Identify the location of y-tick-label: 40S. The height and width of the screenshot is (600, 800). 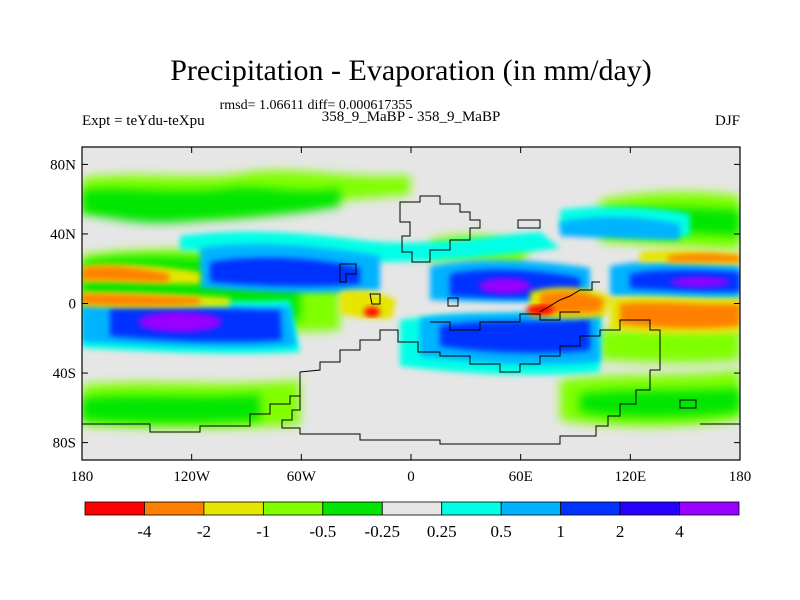
(64, 374).